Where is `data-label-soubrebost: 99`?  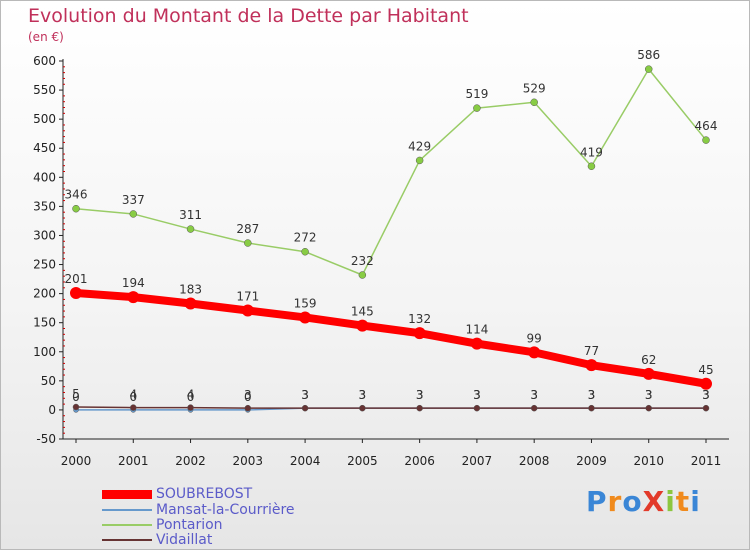 data-label-soubrebost: 99 is located at coordinates (534, 338).